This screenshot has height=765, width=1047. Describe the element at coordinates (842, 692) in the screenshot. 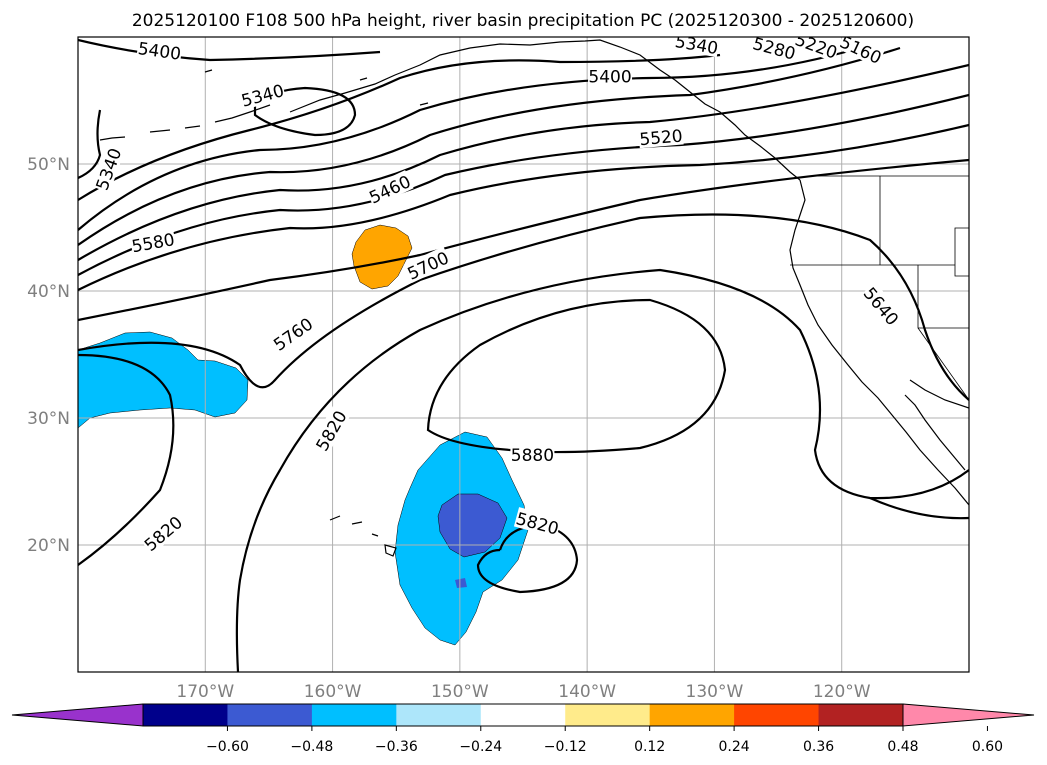

I see `longitude-tick-label: 120°W` at that location.